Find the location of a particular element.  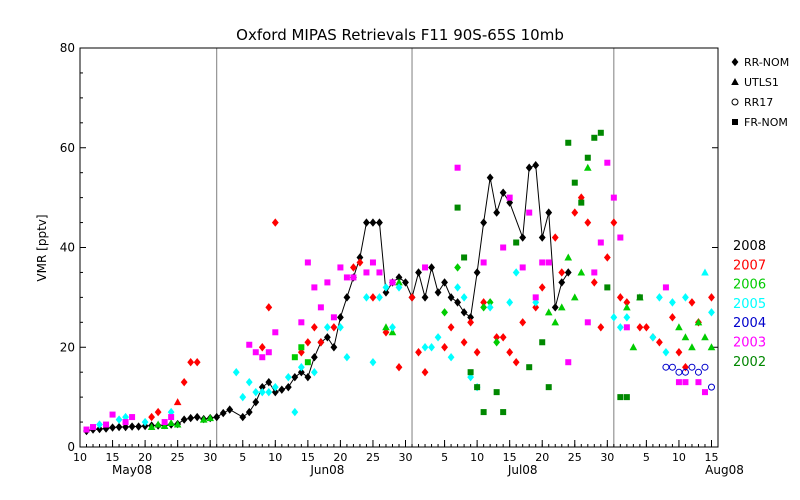

legend-symbol-label: RR-NOM is located at coordinates (766, 62).